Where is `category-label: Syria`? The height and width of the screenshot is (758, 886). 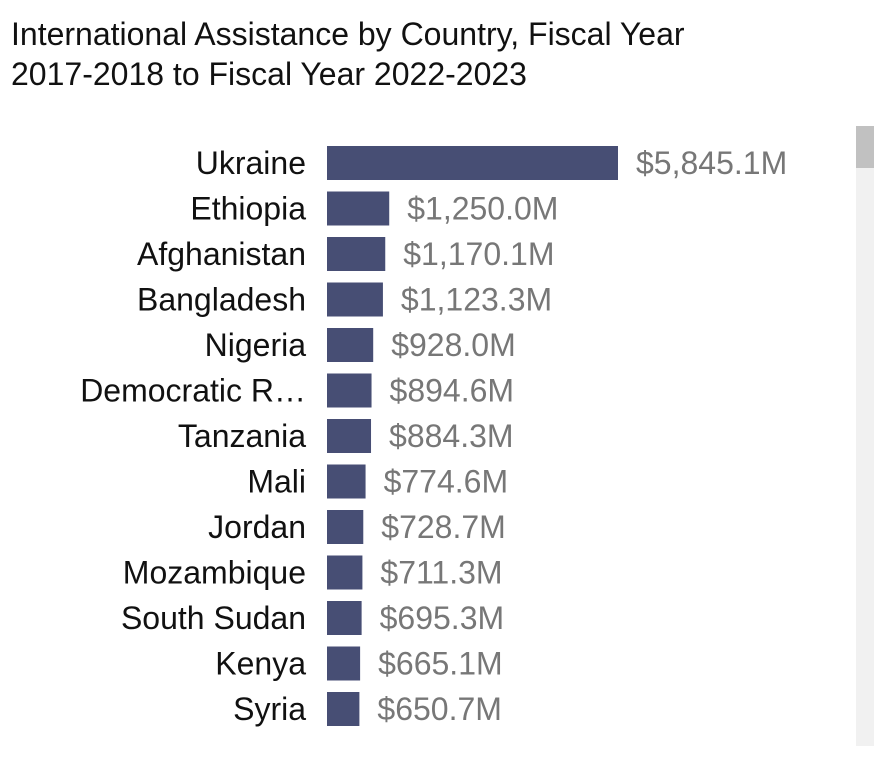 category-label: Syria is located at coordinates (269, 709).